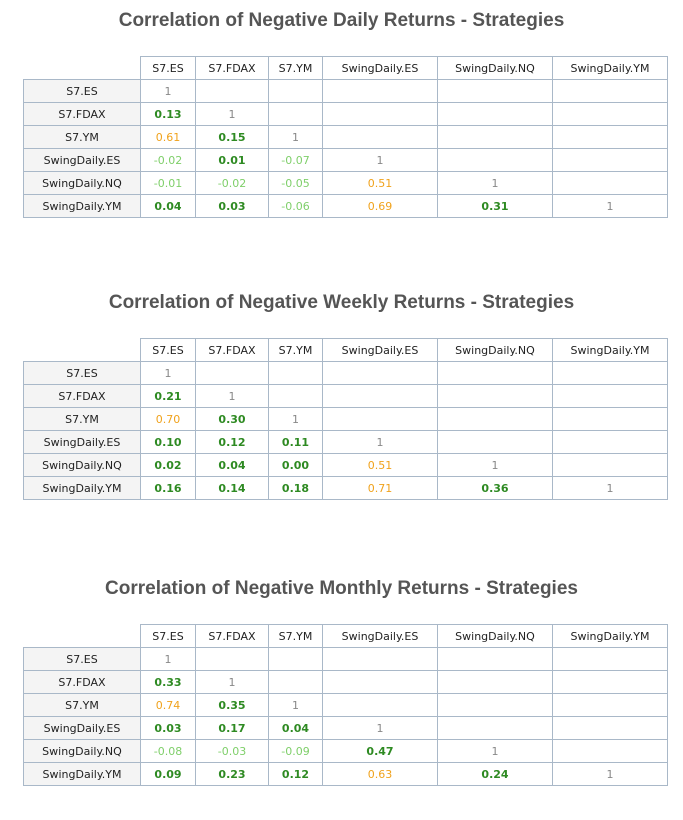  Describe the element at coordinates (345, 160) in the screenshot. I see `table-row: SwingDaily.ES -0.02 0.01 -0.07 1` at that location.